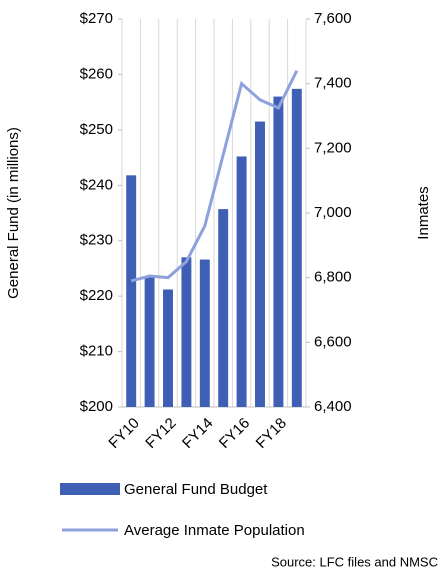  I want to click on x-tick-label: FY10, so click(123, 433).